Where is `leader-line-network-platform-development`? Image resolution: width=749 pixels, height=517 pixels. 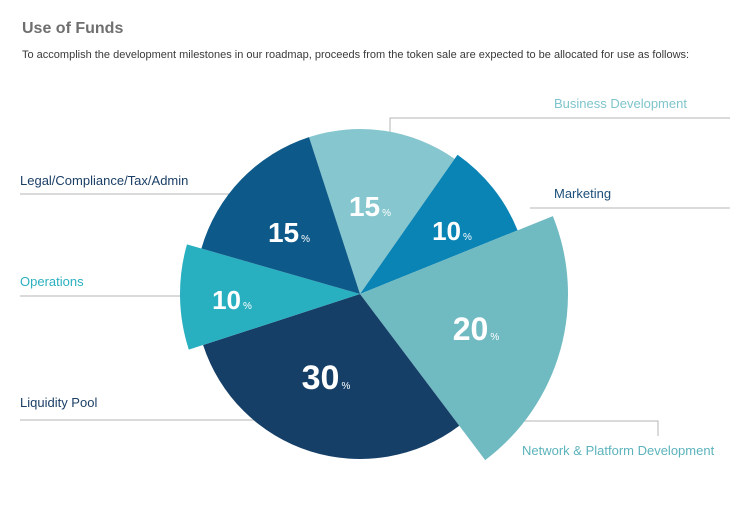
leader-line-network-platform-development is located at coordinates (589, 428).